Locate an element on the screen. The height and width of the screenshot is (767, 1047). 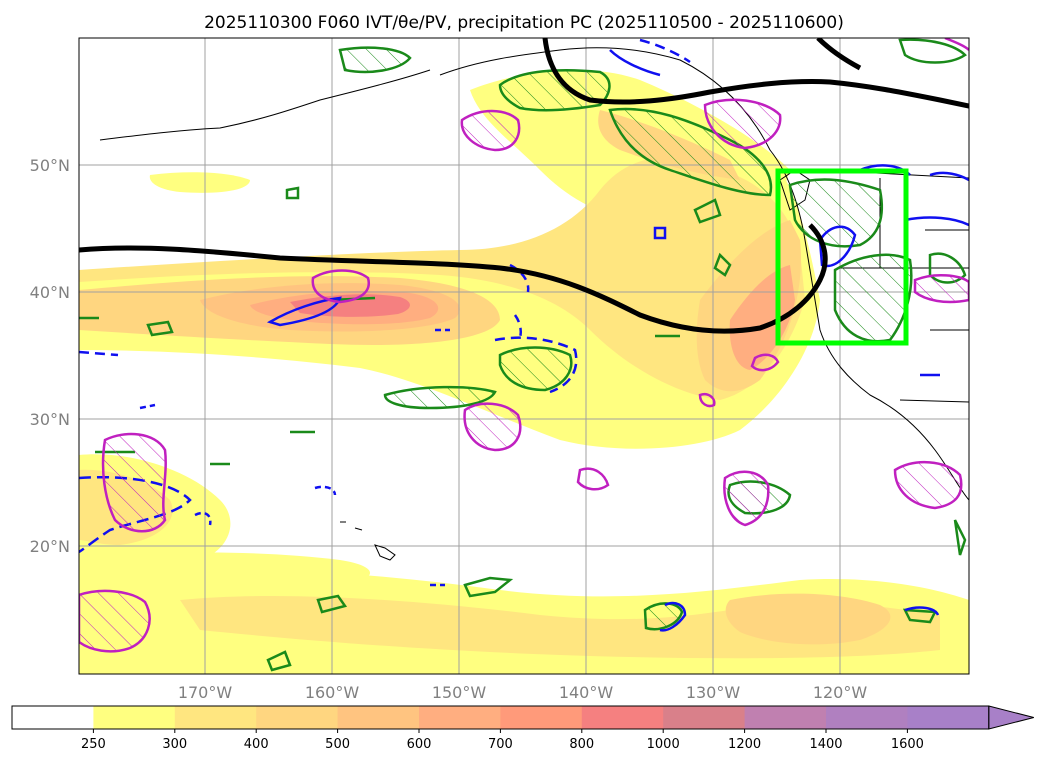
lon-tick-label: 170°W is located at coordinates (205, 692).